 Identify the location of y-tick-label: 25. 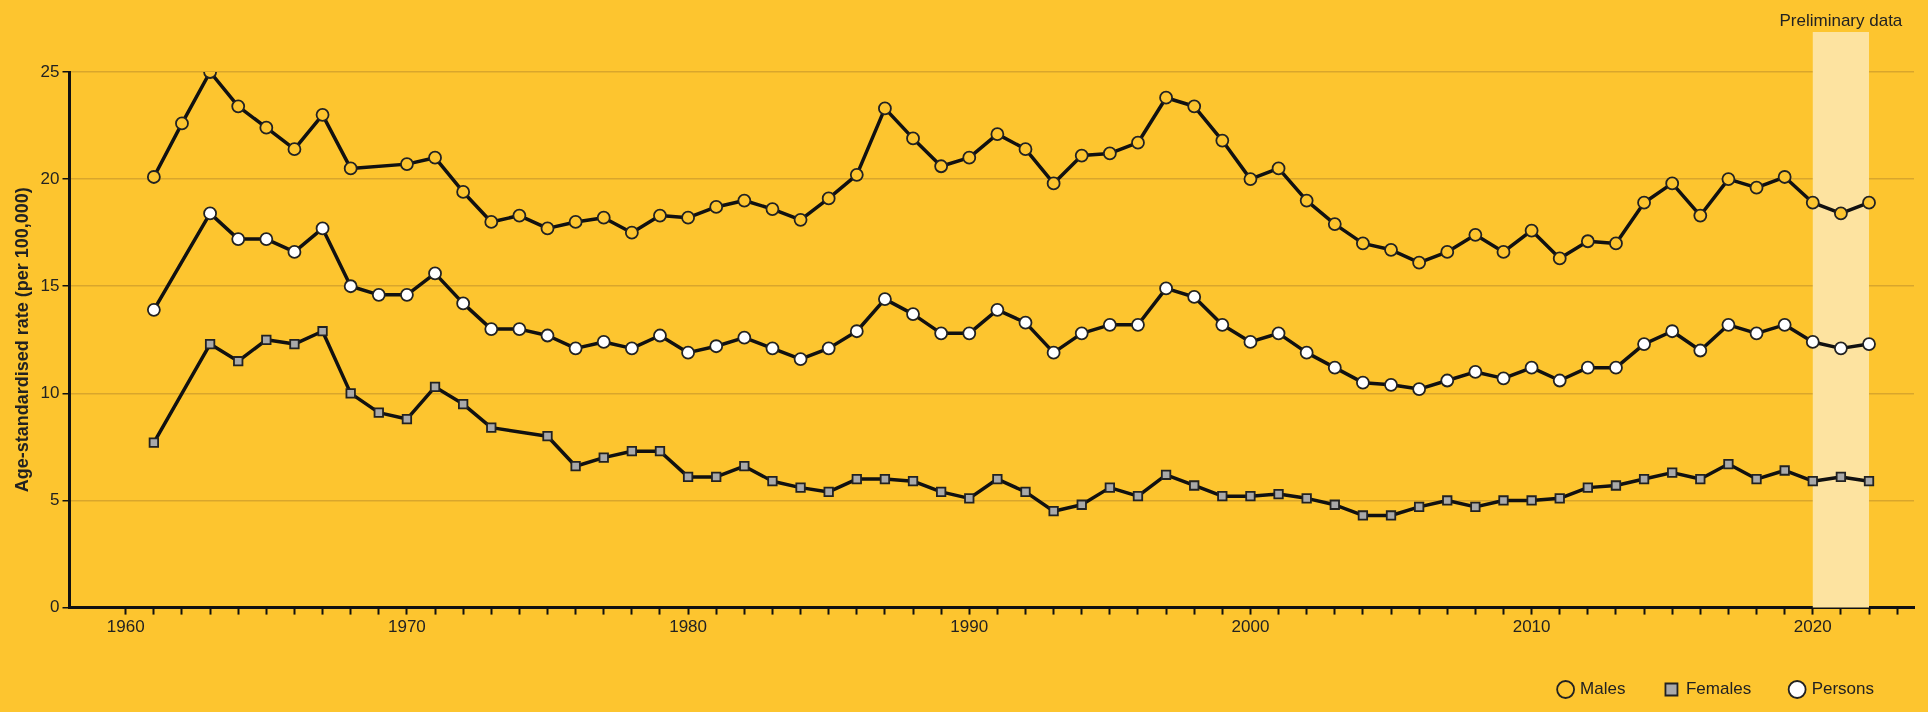
(50, 71).